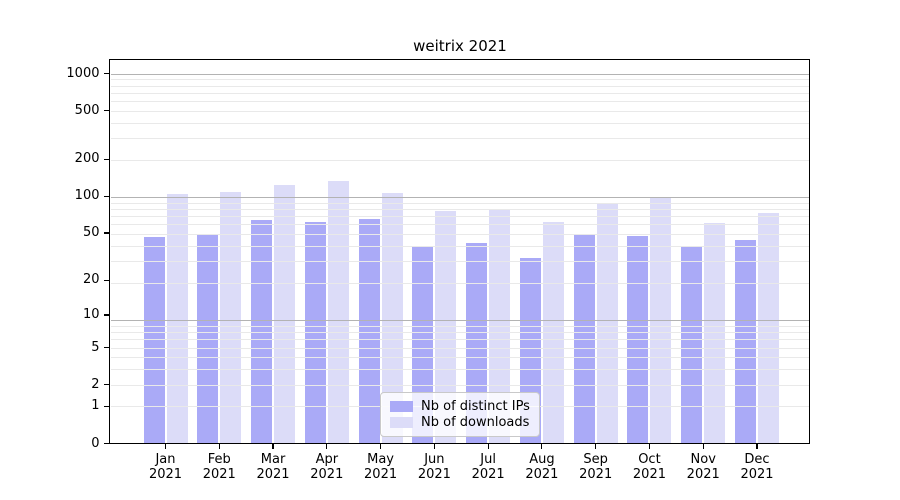 The image size is (900, 500). I want to click on y-tick-label-500: 500, so click(87, 110).